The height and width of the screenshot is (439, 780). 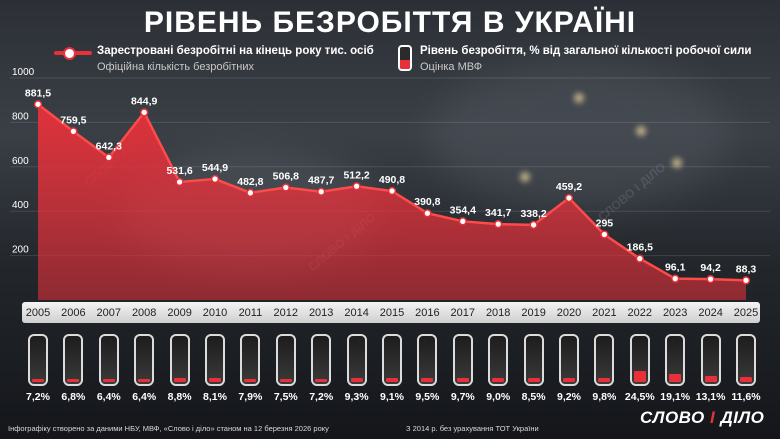 What do you see at coordinates (746, 313) in the screenshot?
I see `x-tick-label: 2025` at bounding box center [746, 313].